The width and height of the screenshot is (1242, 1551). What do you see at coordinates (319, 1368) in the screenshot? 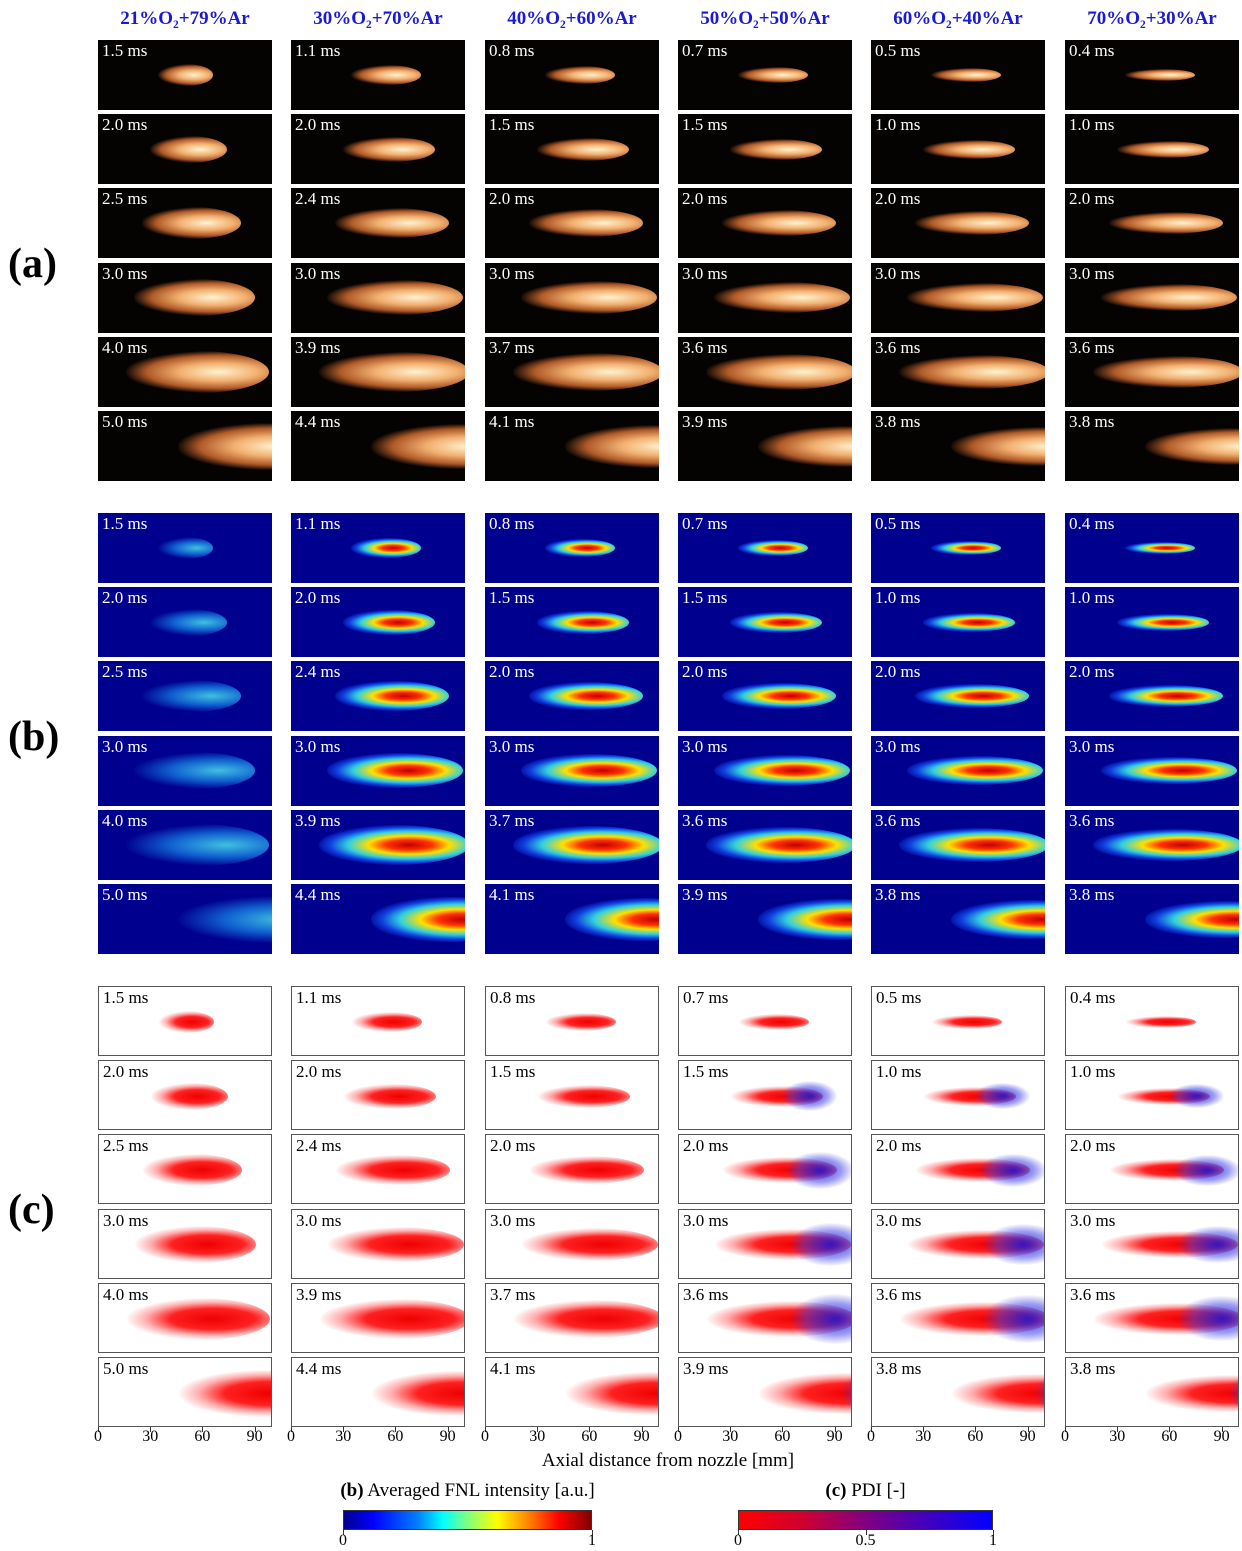
I see `time-label: 4.4 ms` at bounding box center [319, 1368].